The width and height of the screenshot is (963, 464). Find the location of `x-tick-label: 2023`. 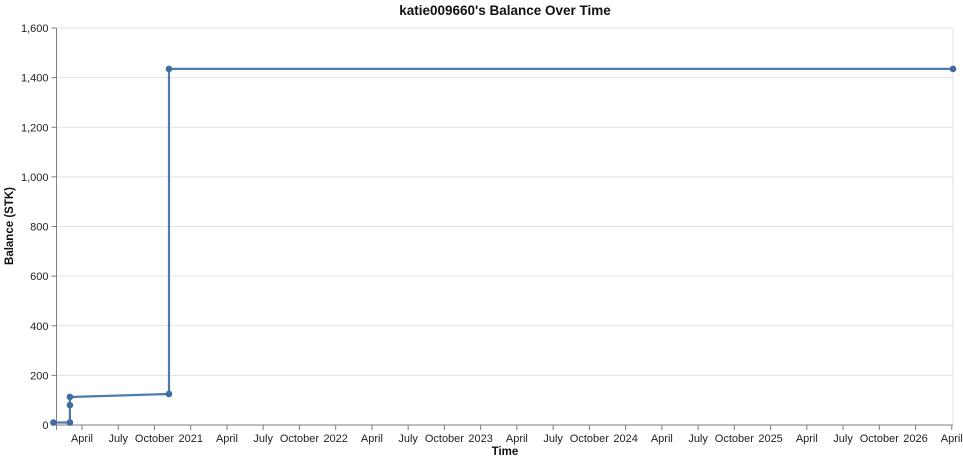

x-tick-label: 2023 is located at coordinates (480, 439).